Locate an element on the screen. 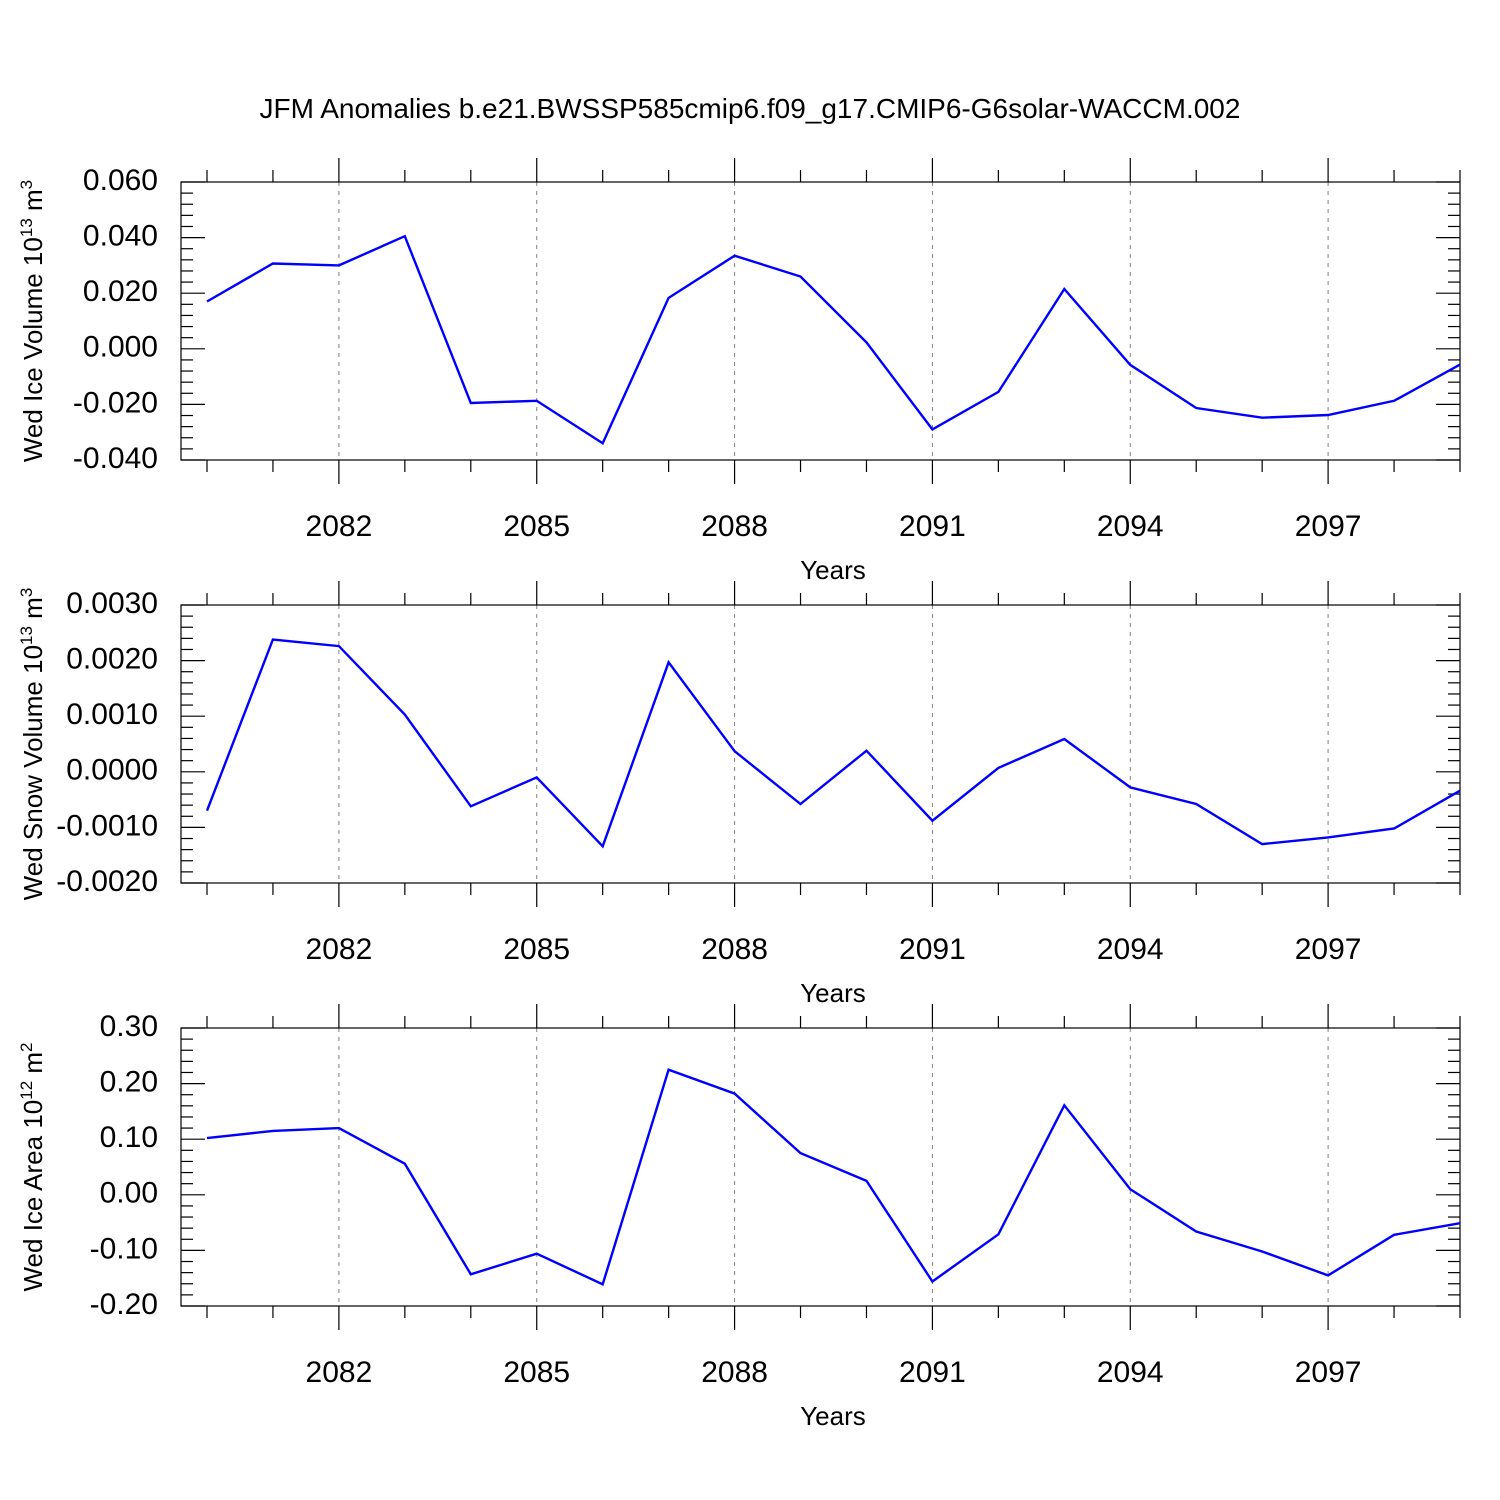 Image resolution: width=1500 pixels, height=1500 pixels. y-tick-label: 0.20 is located at coordinates (129, 1082).